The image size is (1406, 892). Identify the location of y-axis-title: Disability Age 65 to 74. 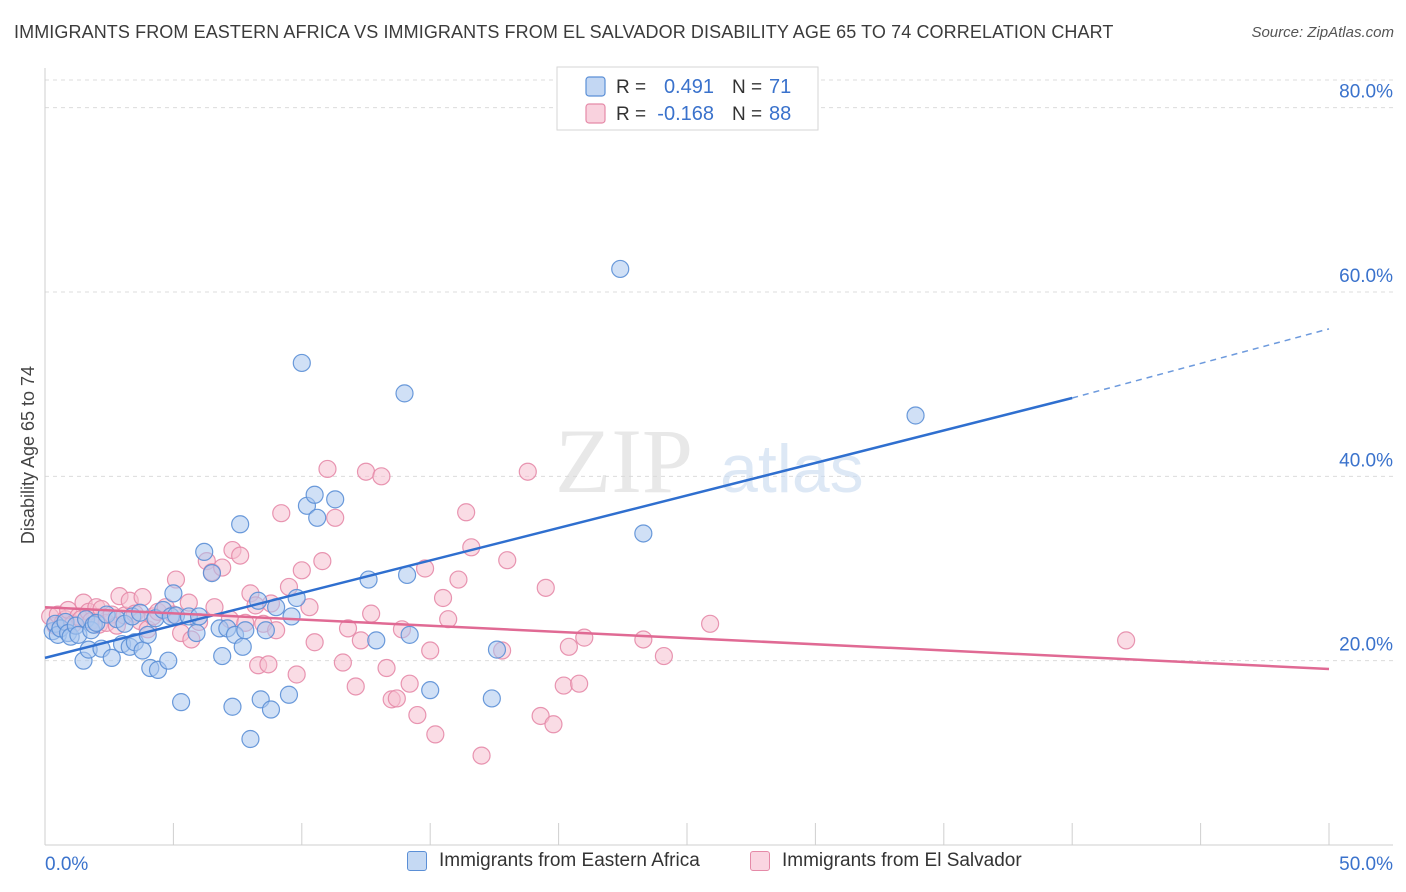
(28, 455).